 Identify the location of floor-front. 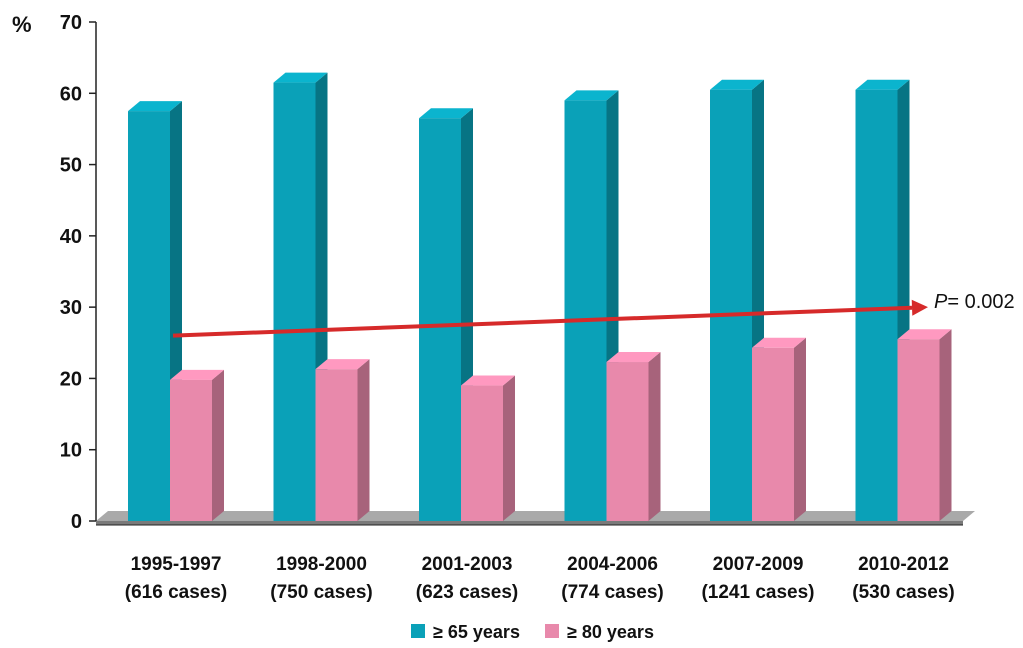
(529, 523).